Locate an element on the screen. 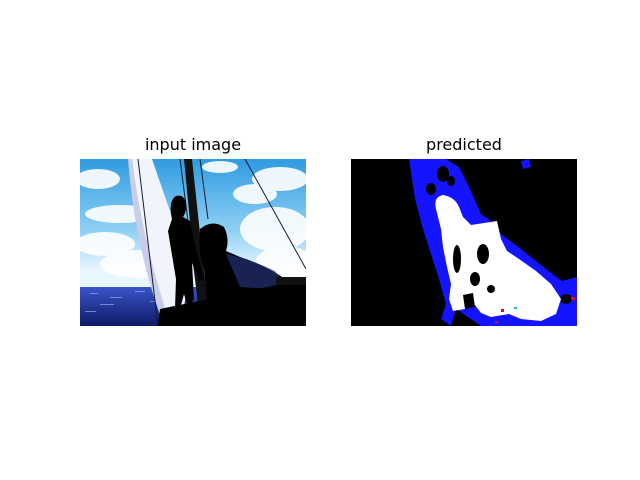 The image size is (640, 480). sailboat-photo is located at coordinates (193, 242).